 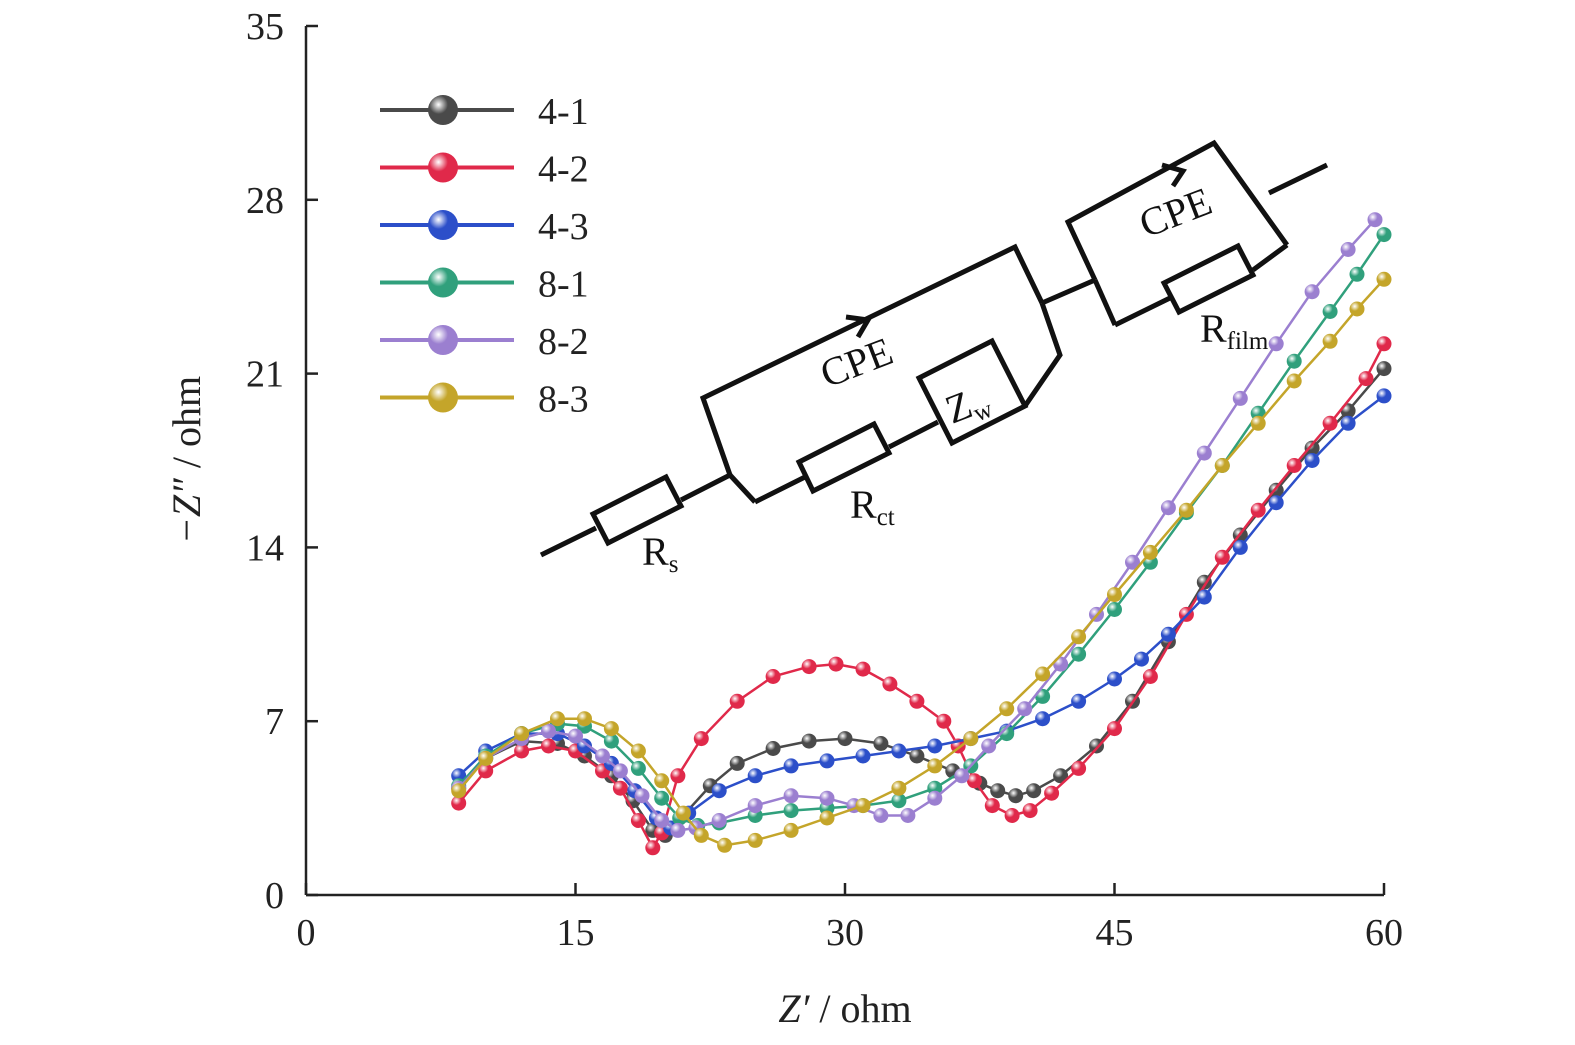 I want to click on x-tick-label: 0, so click(x=306, y=933).